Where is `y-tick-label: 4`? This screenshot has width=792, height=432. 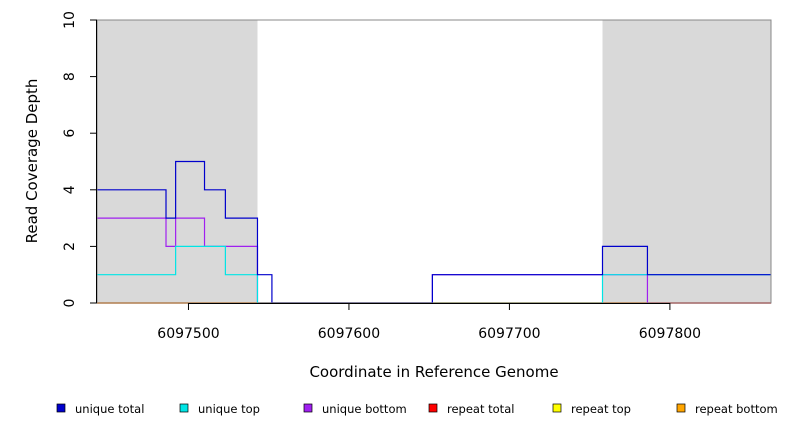
y-tick-label: 4 is located at coordinates (70, 189).